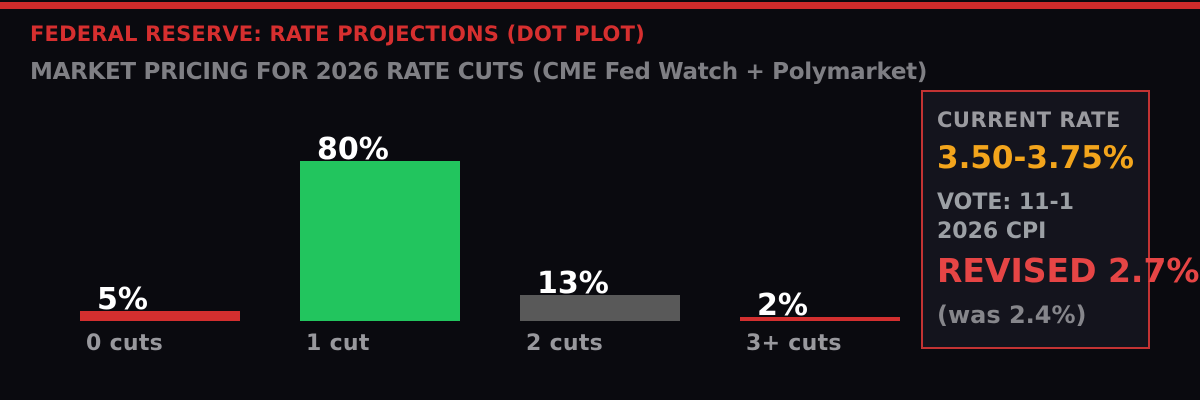 The image size is (1200, 400). I want to click on bar-3+-cuts, so click(820, 319).